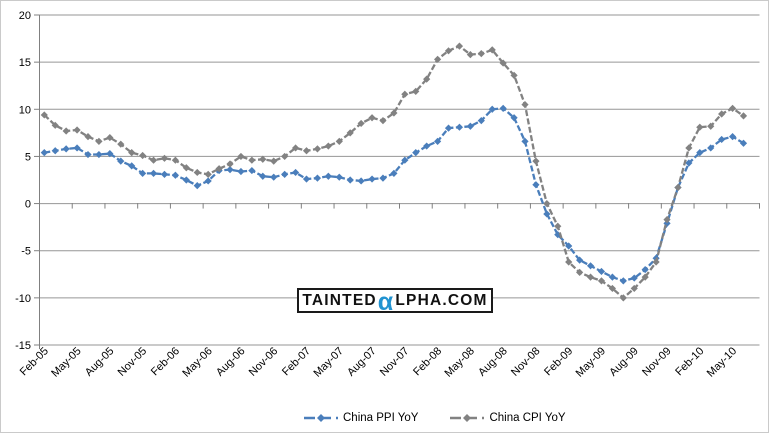  What do you see at coordinates (460, 362) in the screenshot?
I see `svg-text: May-08` at bounding box center [460, 362].